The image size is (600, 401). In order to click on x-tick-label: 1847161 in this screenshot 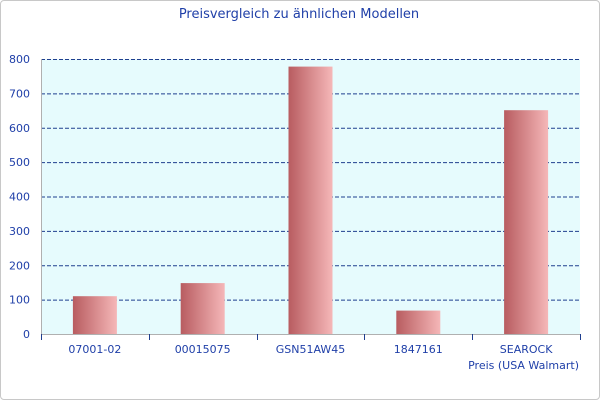, I will do `click(418, 349)`.